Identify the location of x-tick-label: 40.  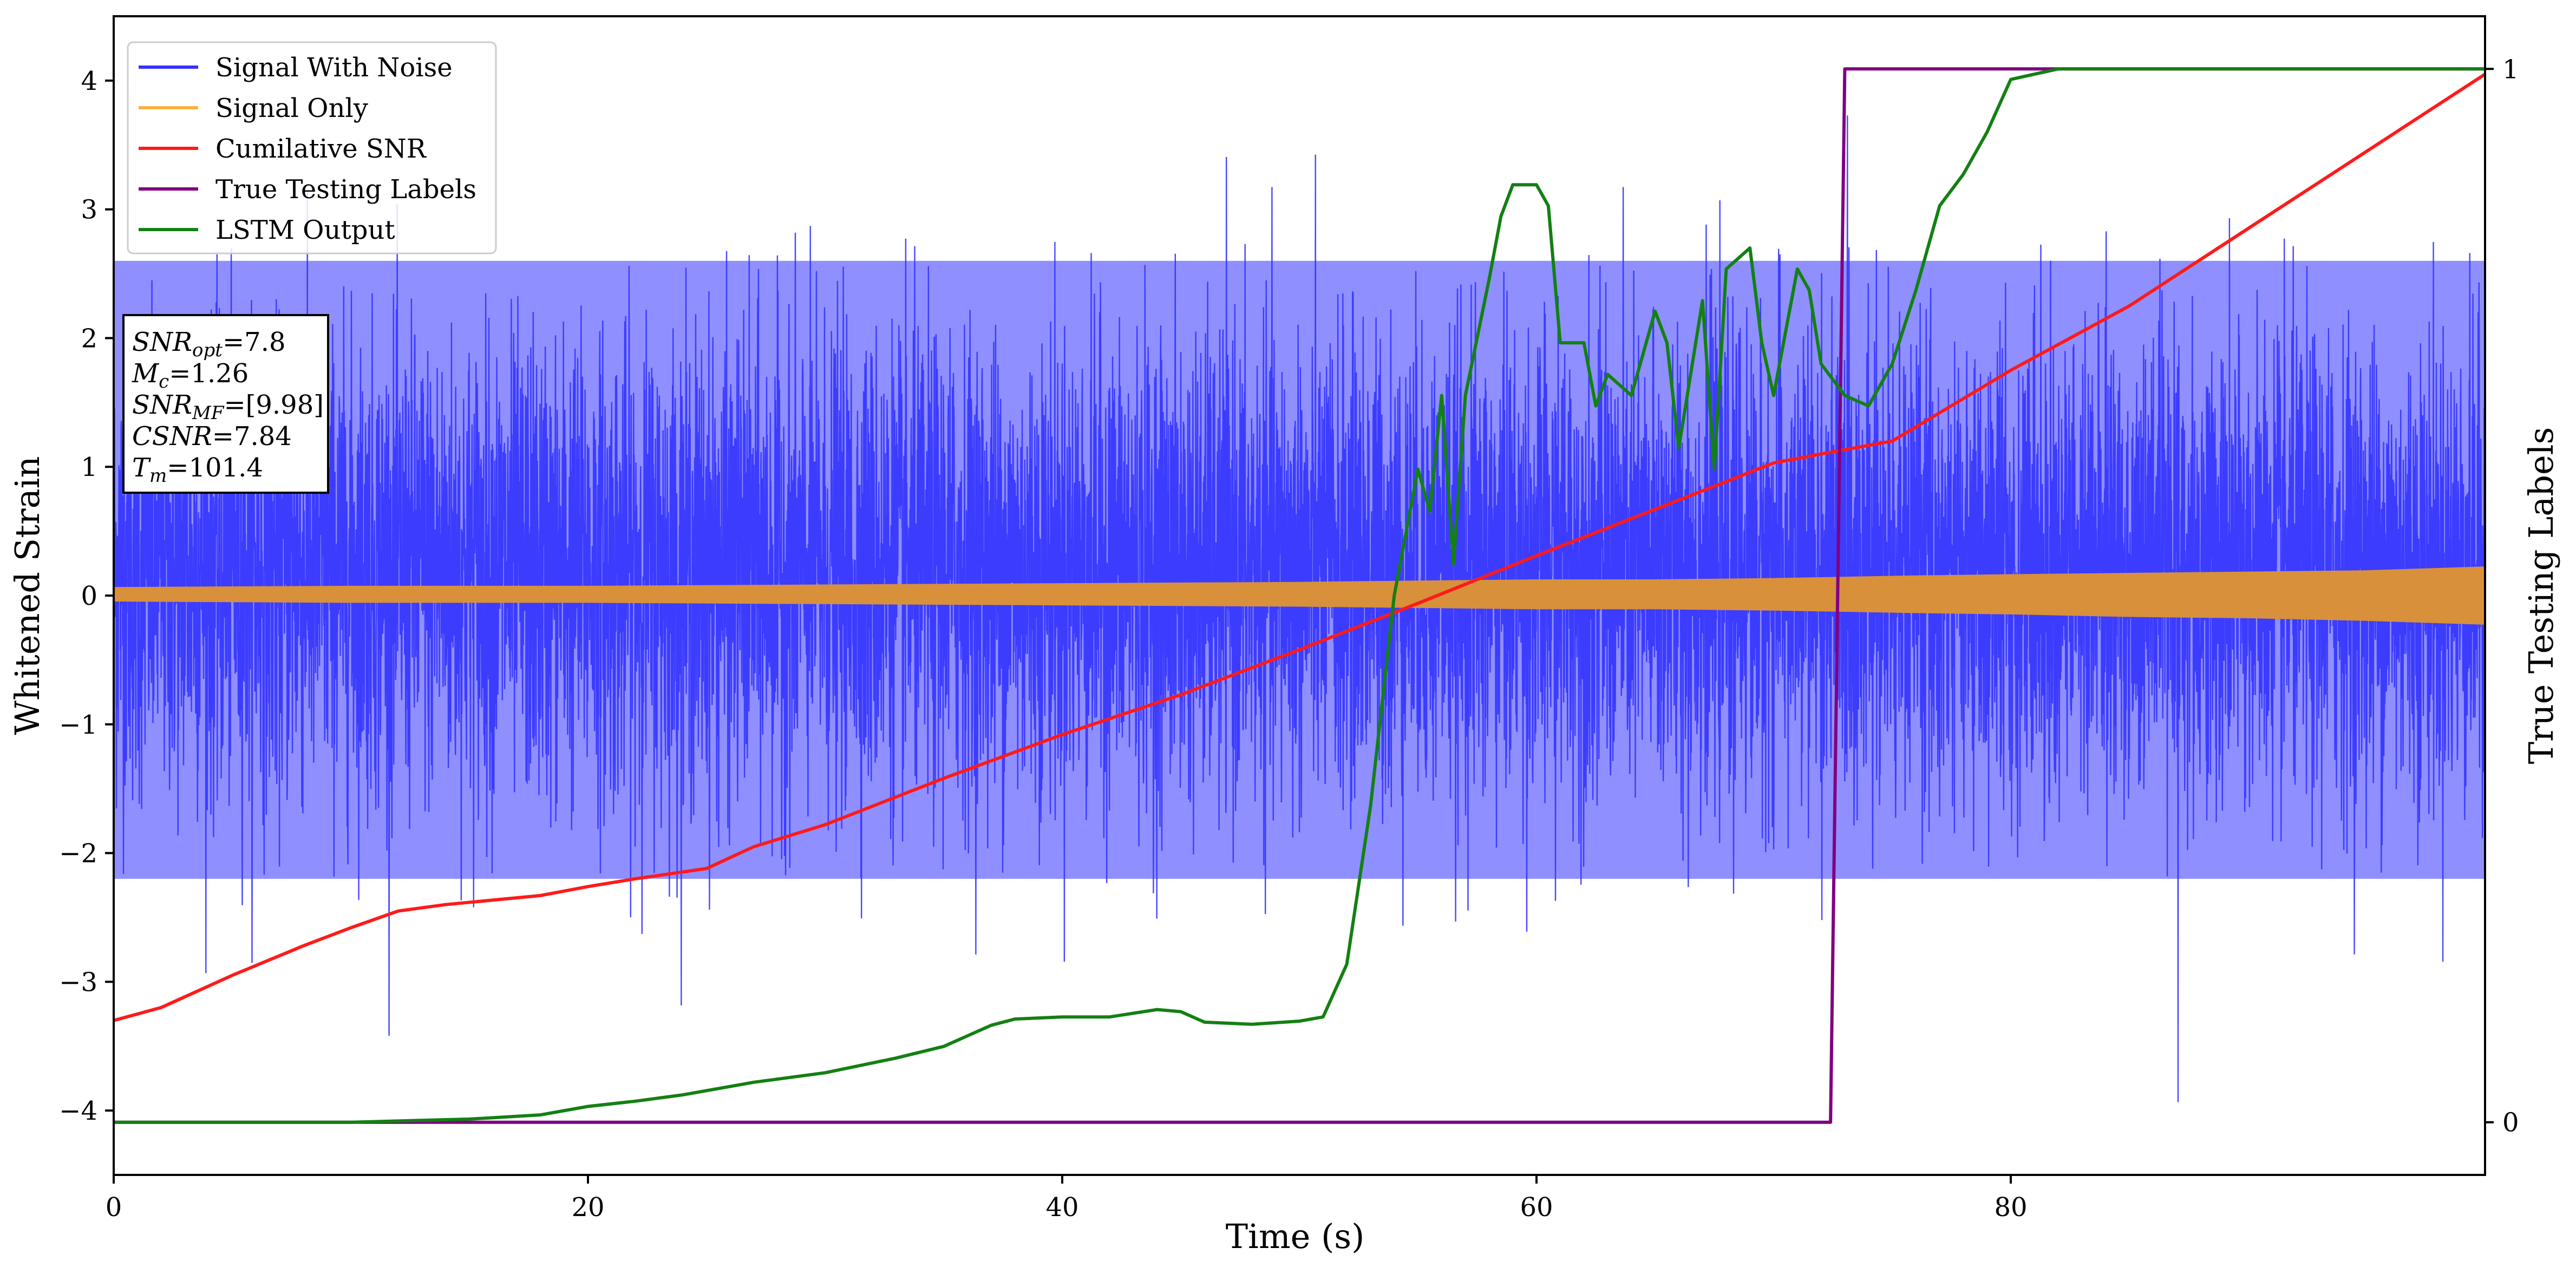
(1061, 1207).